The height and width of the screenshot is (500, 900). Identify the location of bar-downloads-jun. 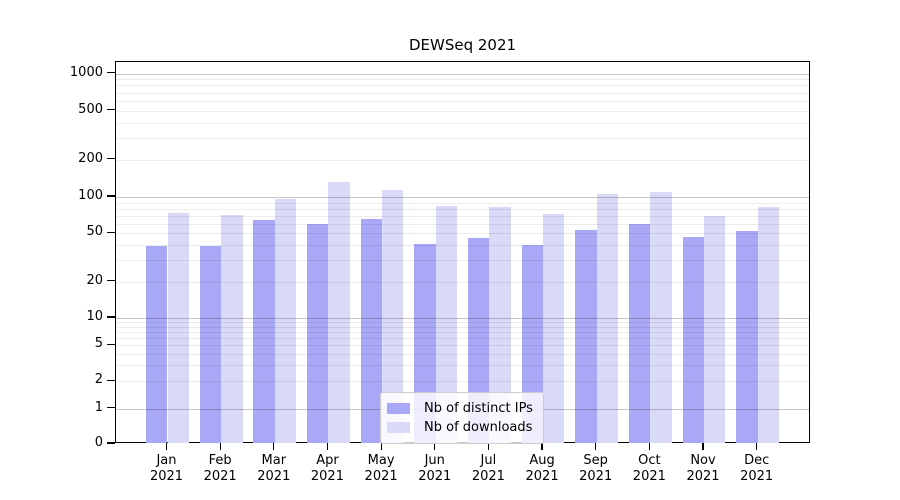
(446, 324).